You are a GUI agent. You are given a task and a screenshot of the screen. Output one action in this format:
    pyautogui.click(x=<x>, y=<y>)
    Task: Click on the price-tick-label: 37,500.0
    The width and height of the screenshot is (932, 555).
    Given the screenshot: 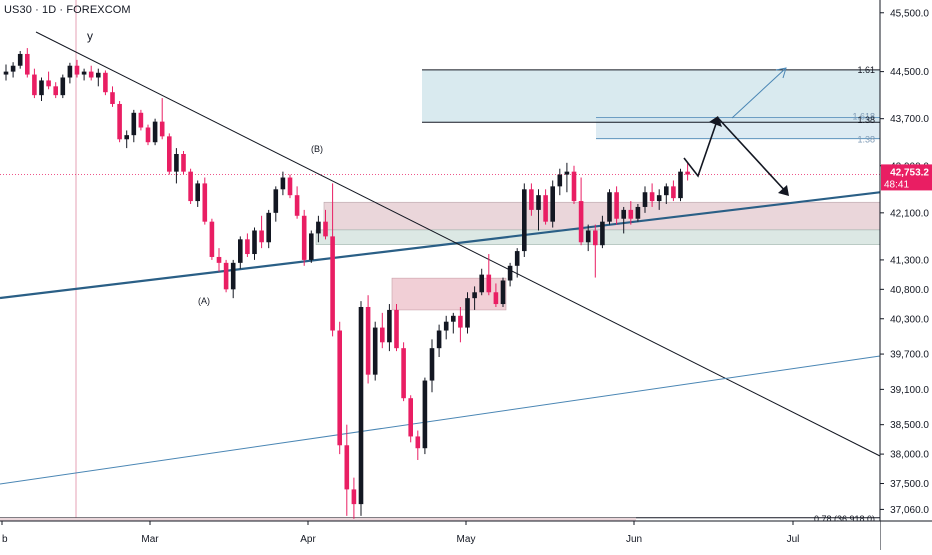 What is the action you would take?
    pyautogui.click(x=909, y=484)
    